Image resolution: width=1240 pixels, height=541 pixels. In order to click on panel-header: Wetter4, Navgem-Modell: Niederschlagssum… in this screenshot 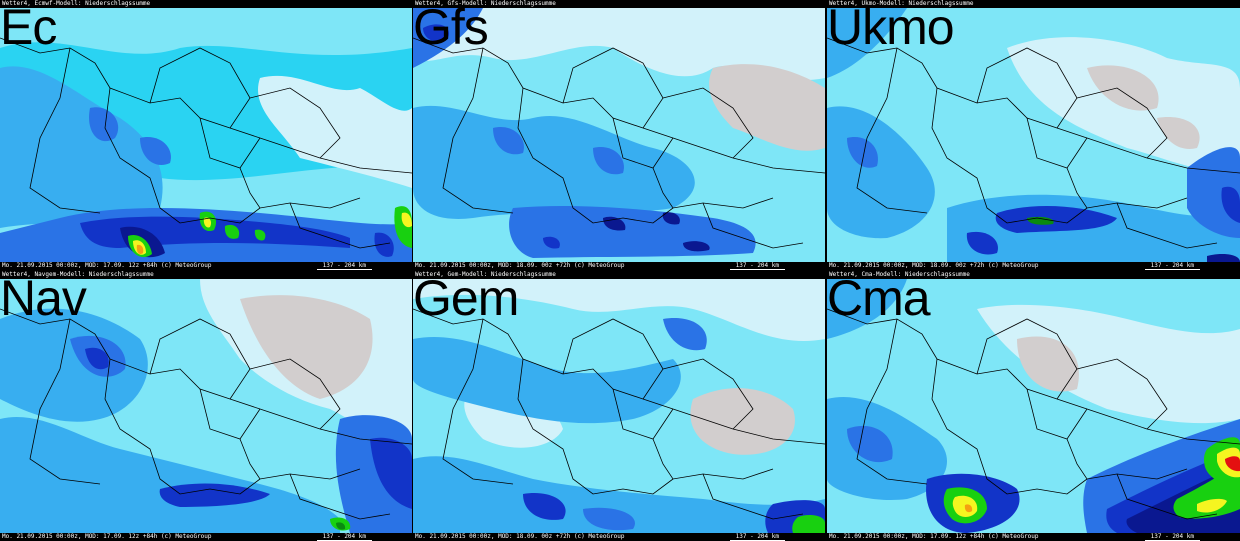, I will do `click(206, 275)`.